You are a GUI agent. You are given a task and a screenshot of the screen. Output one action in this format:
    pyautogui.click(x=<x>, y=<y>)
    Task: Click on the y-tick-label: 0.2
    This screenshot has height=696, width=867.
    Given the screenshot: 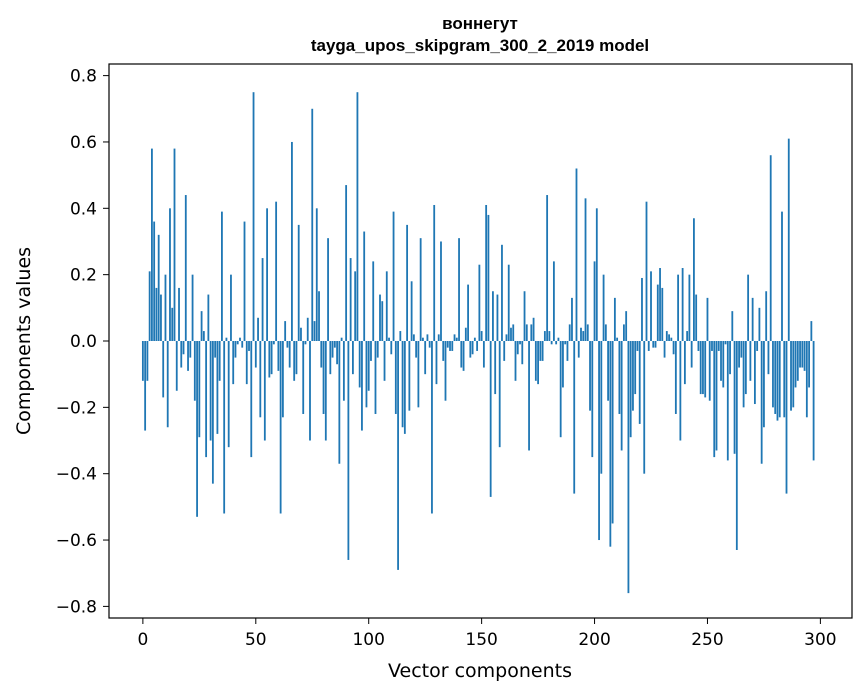 What is the action you would take?
    pyautogui.click(x=83, y=276)
    